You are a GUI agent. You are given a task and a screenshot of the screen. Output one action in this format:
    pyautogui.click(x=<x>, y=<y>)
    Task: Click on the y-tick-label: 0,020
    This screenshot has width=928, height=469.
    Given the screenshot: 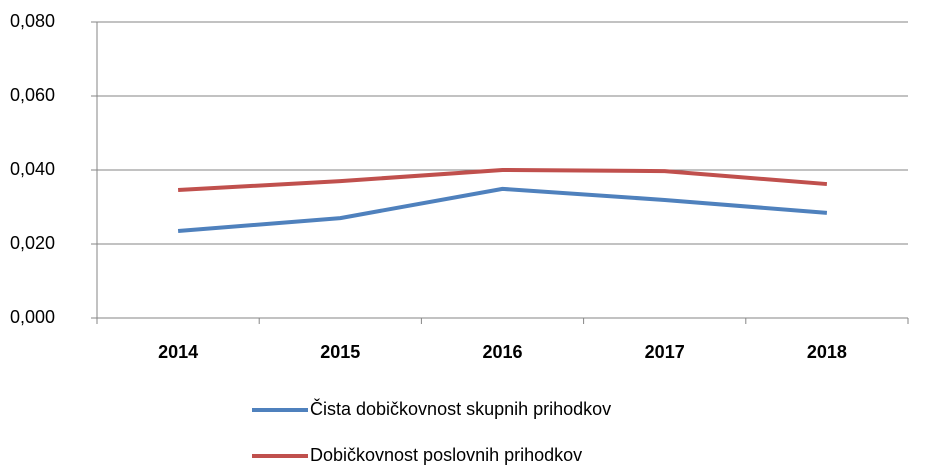 What is the action you would take?
    pyautogui.click(x=32, y=243)
    